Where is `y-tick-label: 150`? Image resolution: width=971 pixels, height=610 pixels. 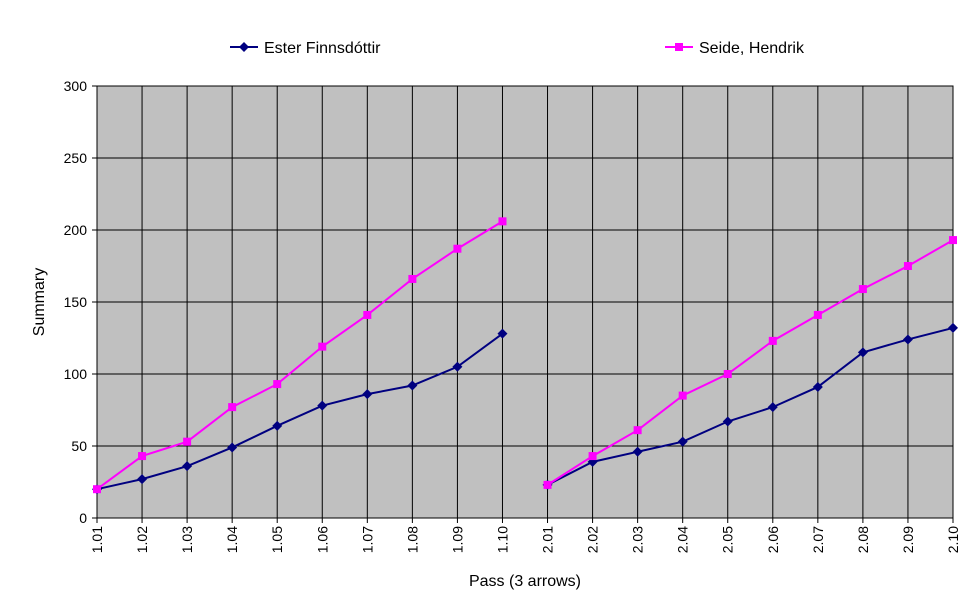 y-tick-label: 150 is located at coordinates (76, 302).